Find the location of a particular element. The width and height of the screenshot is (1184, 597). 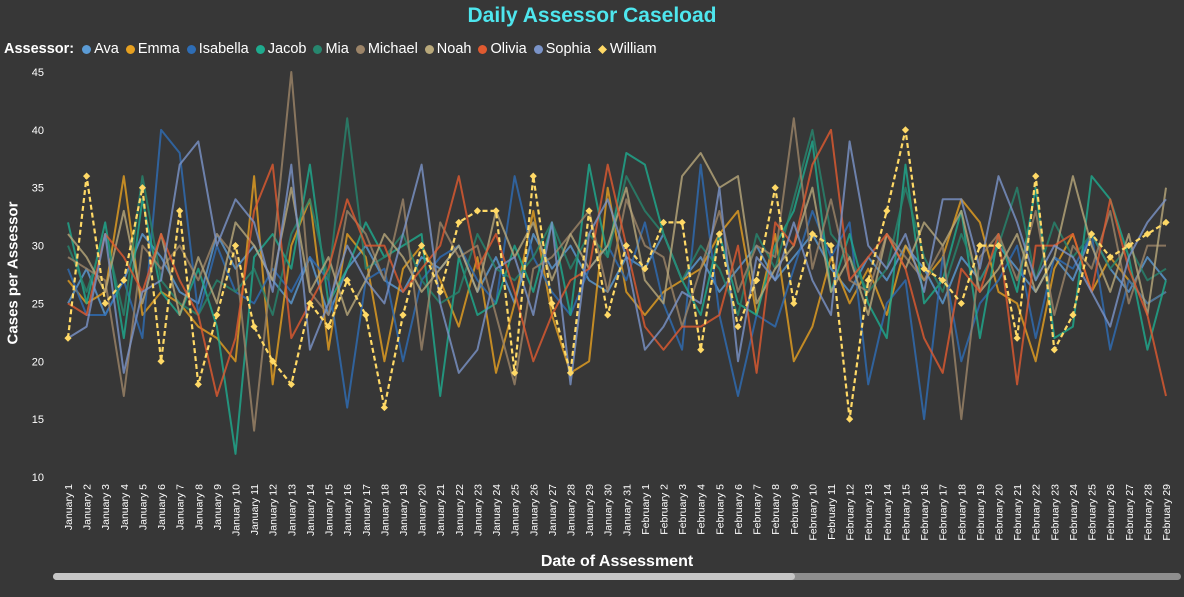

legend-title: Assessor: is located at coordinates (39, 49).